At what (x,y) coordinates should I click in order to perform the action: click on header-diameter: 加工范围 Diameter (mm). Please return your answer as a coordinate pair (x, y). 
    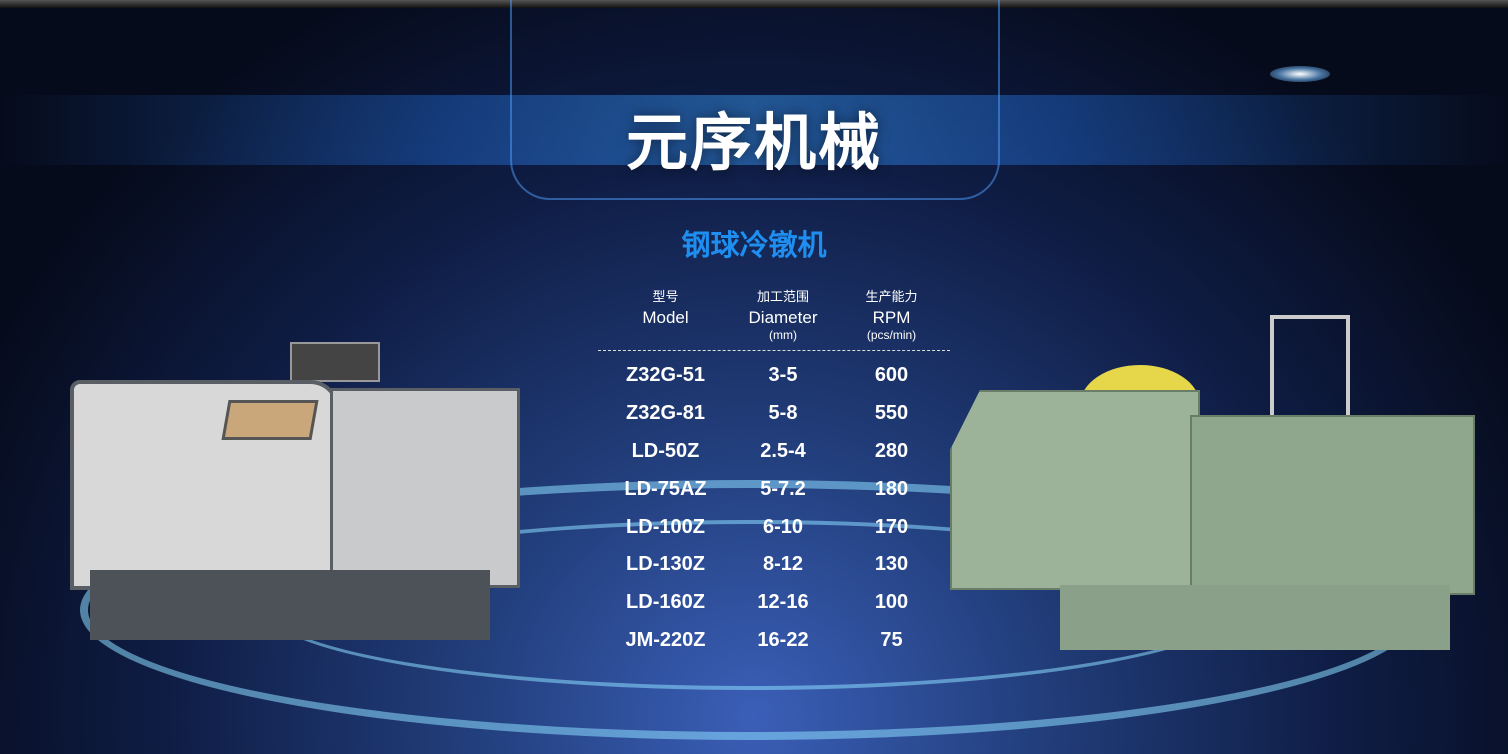
    Looking at the image, I should click on (783, 314).